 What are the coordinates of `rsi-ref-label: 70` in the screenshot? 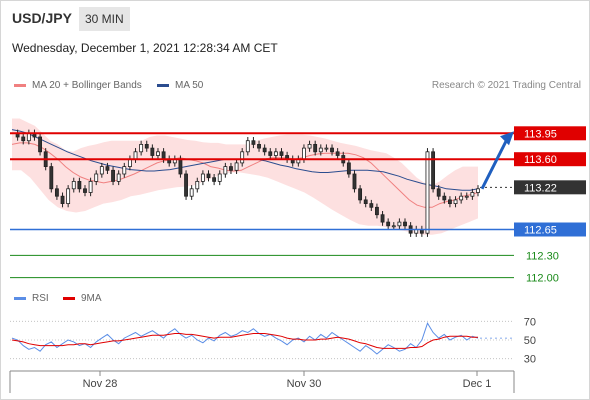 It's located at (530, 322).